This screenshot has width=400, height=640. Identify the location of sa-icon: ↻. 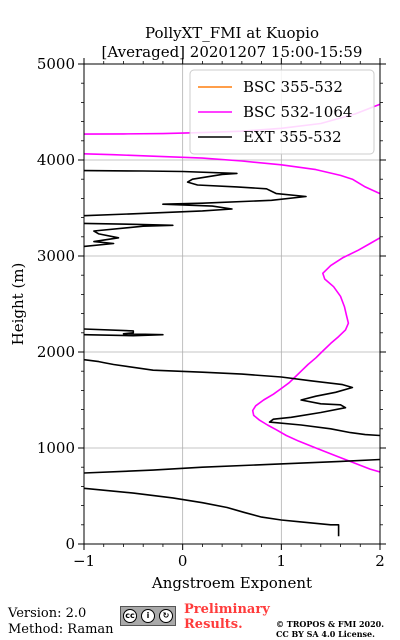
(166, 616).